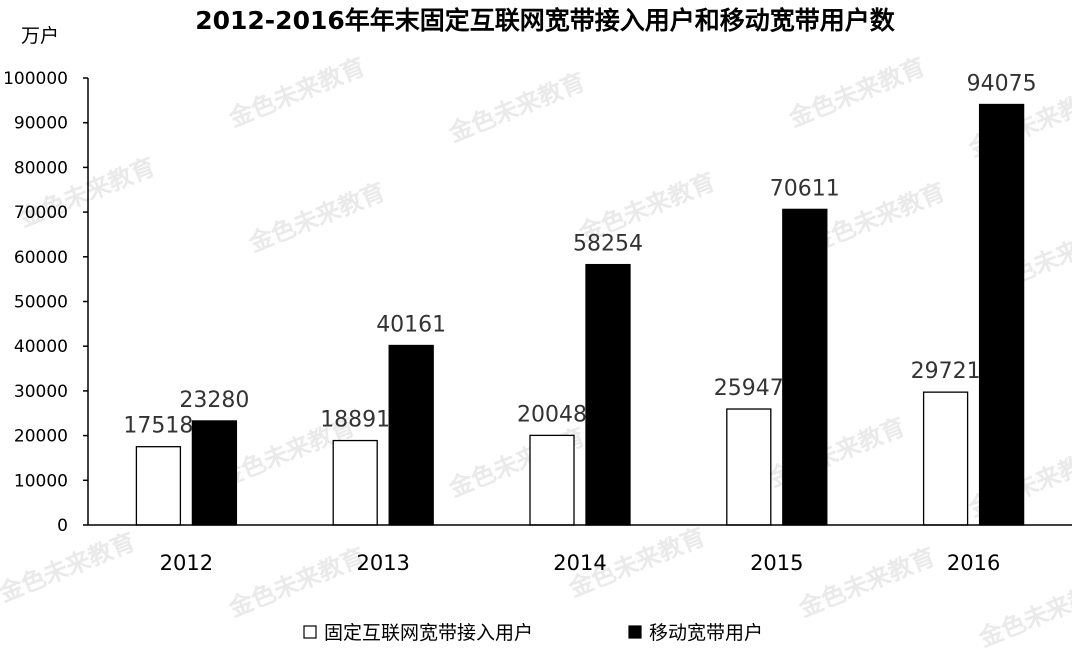 The width and height of the screenshot is (1072, 648). I want to click on data-label-fixed: 18891, so click(355, 420).